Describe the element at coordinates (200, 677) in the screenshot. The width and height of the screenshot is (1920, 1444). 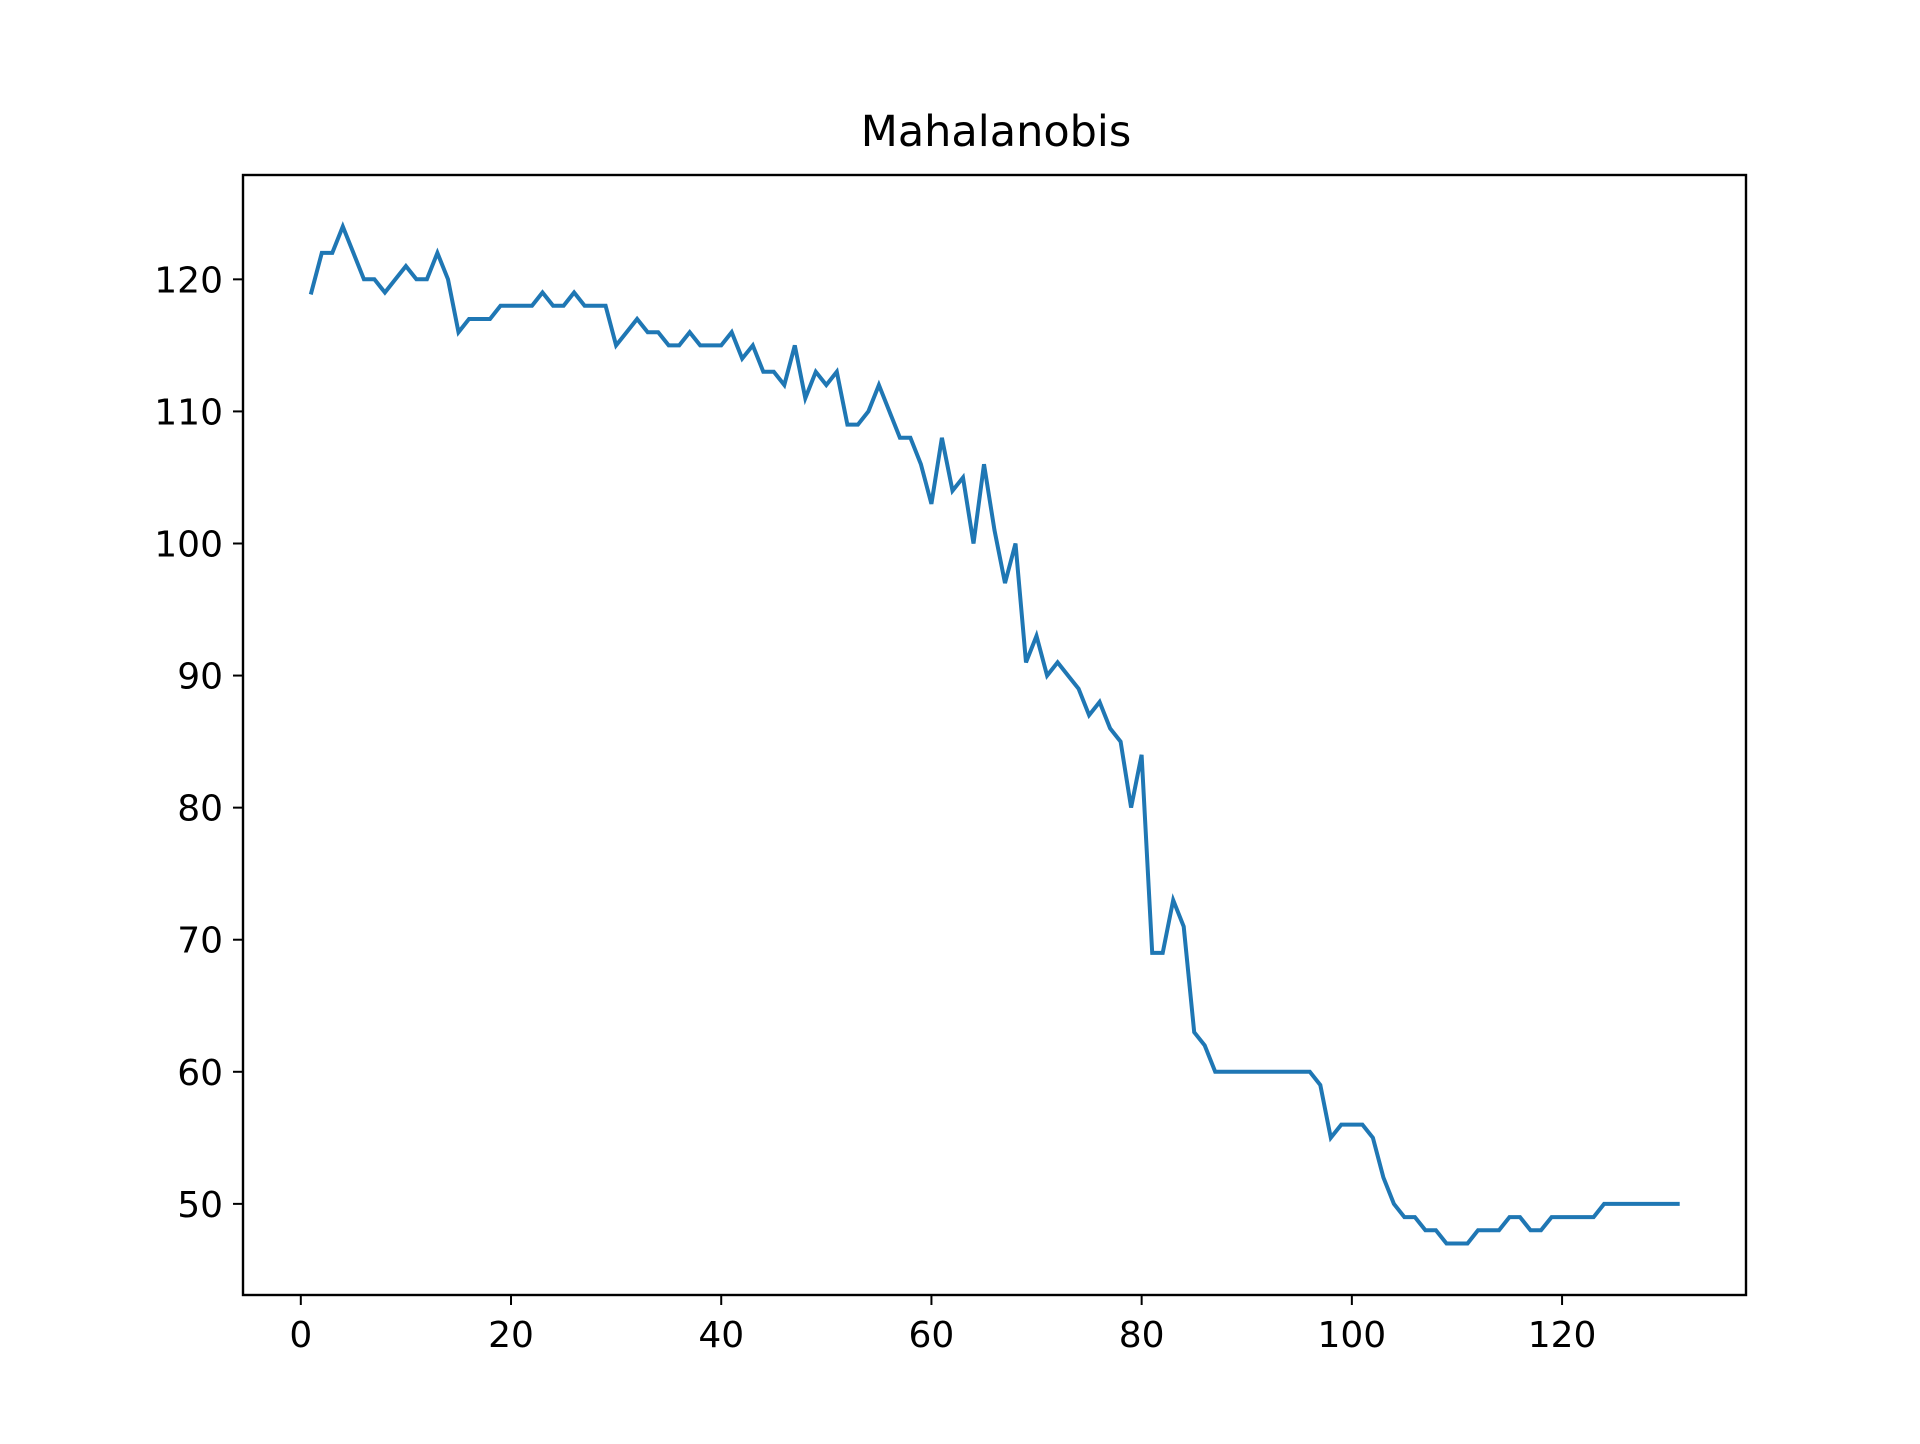
I see `y-tick-label: 90` at that location.